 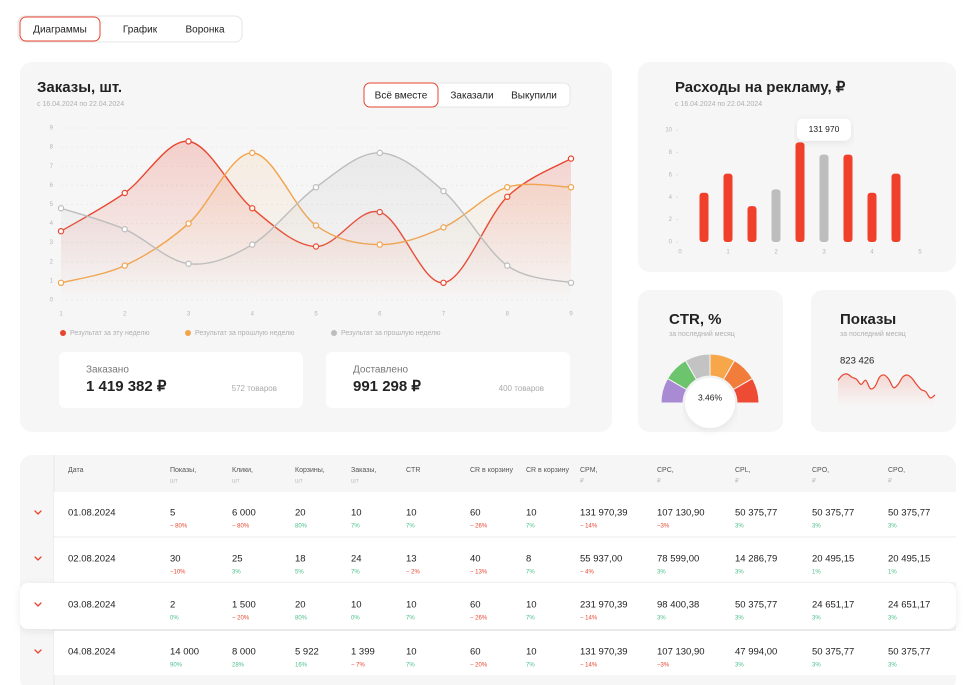 I want to click on tab: Воронка, so click(x=204, y=30).